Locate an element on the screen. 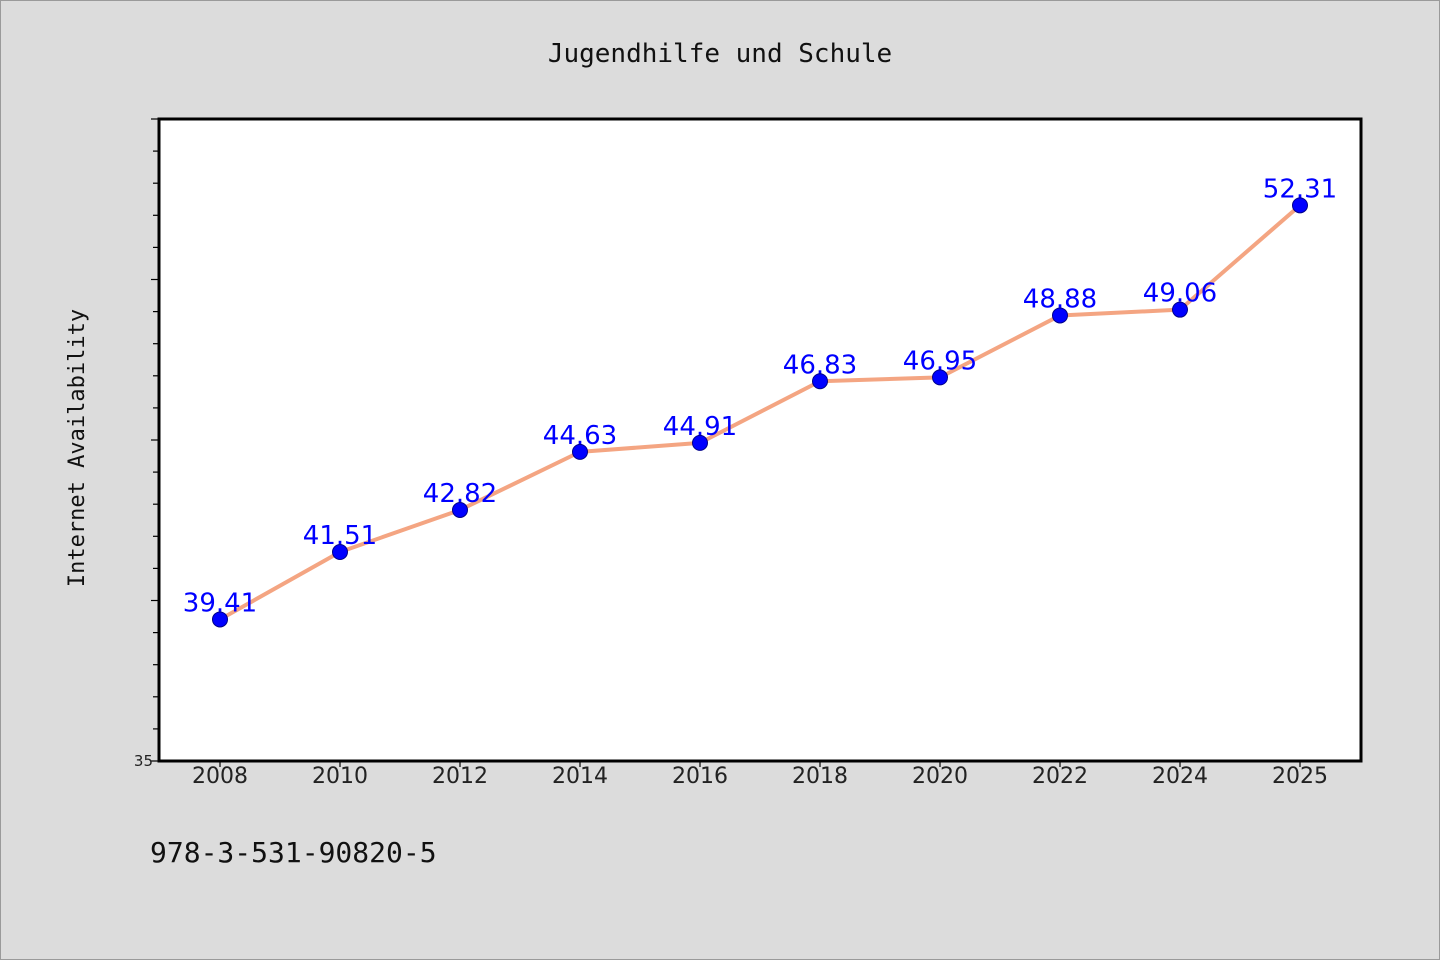 This screenshot has width=1440, height=960. y-axis-ticks: 35 is located at coordinates (146, 444).